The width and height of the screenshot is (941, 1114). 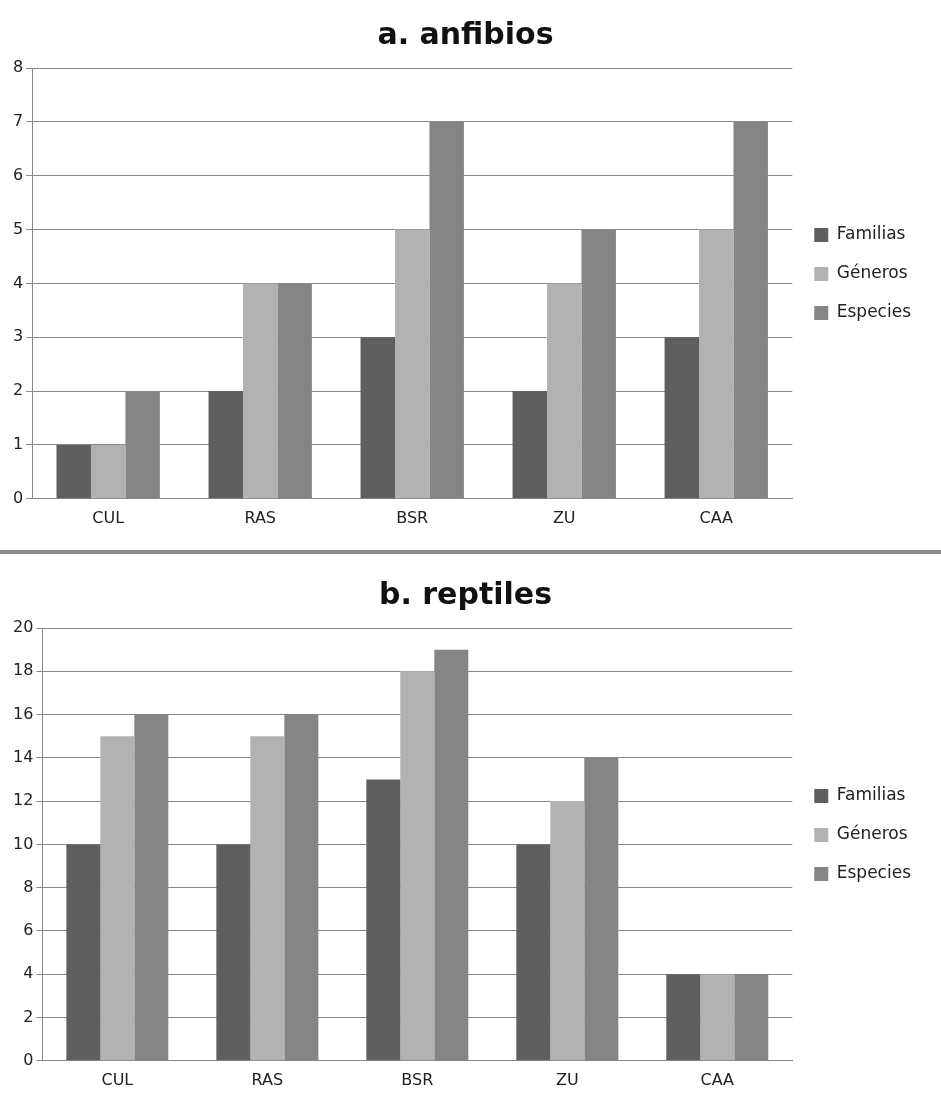 What do you see at coordinates (18, 121) in the screenshot?
I see `y-tick-label: 7` at bounding box center [18, 121].